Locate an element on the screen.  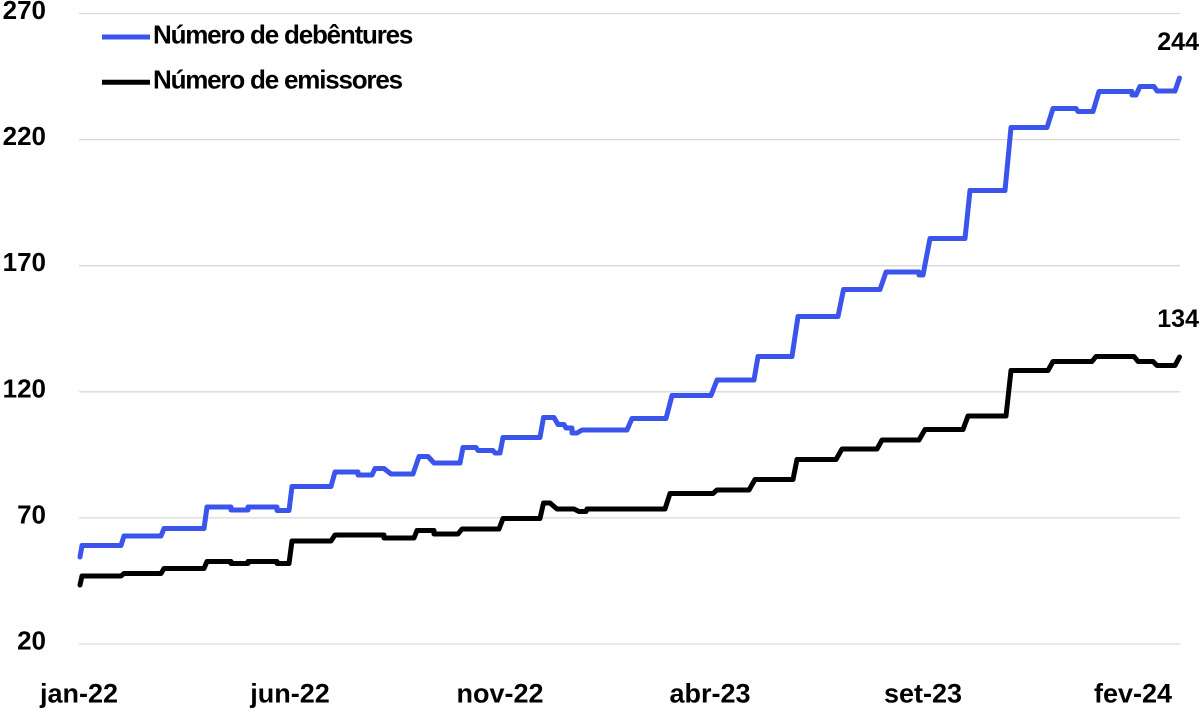
svg-text: nov-22 is located at coordinates (499, 694).